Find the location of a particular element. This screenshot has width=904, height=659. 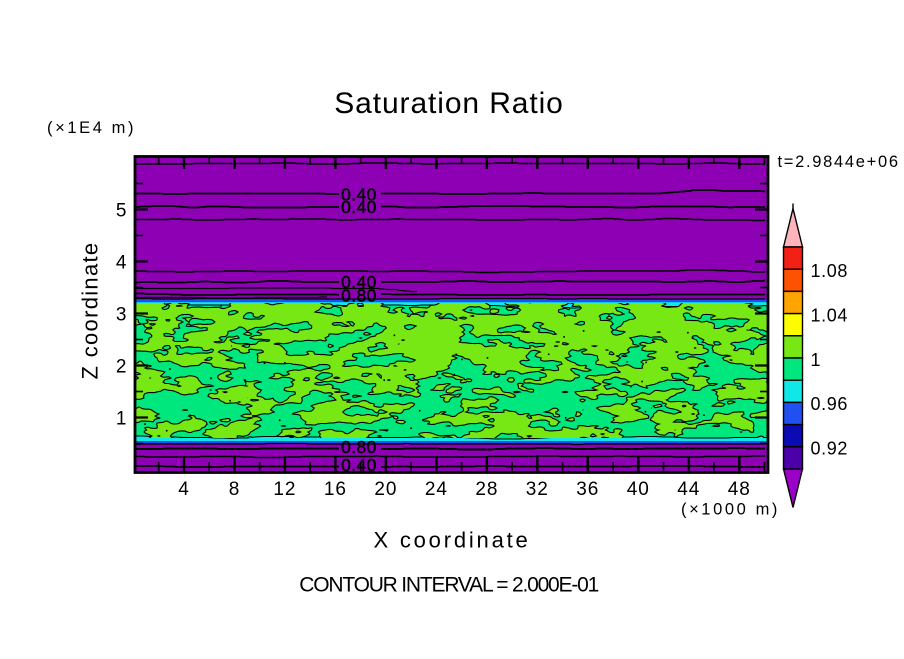

svg-text: (×1000 m) is located at coordinates (730, 510).